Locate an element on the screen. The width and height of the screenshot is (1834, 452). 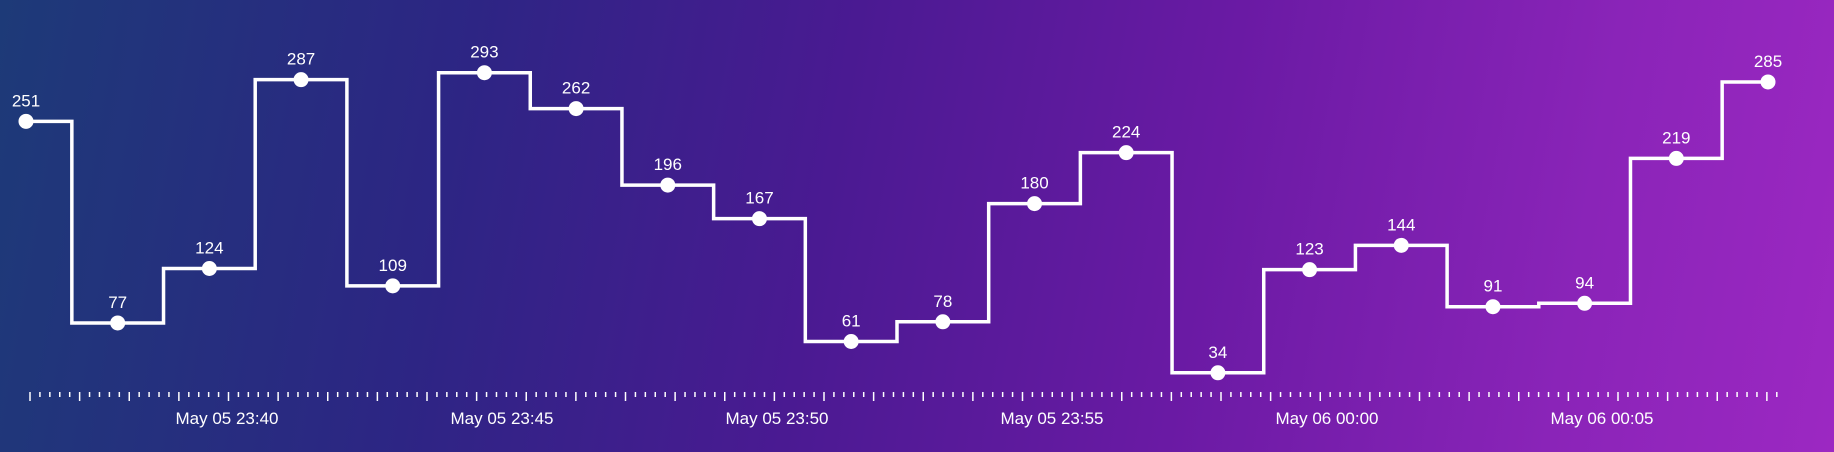
data-label: 94 is located at coordinates (1584, 282).